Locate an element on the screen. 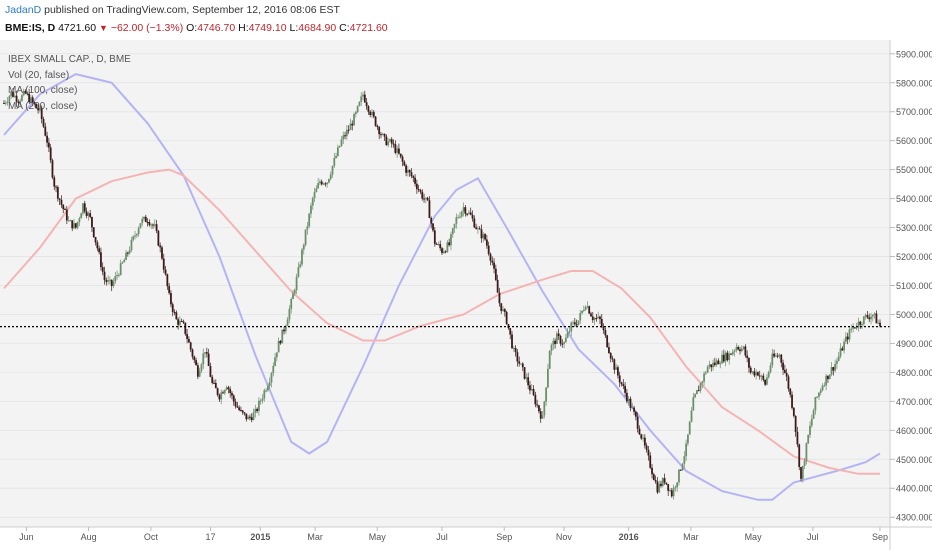 The width and height of the screenshot is (932, 550). x-tick-label: May is located at coordinates (378, 537).